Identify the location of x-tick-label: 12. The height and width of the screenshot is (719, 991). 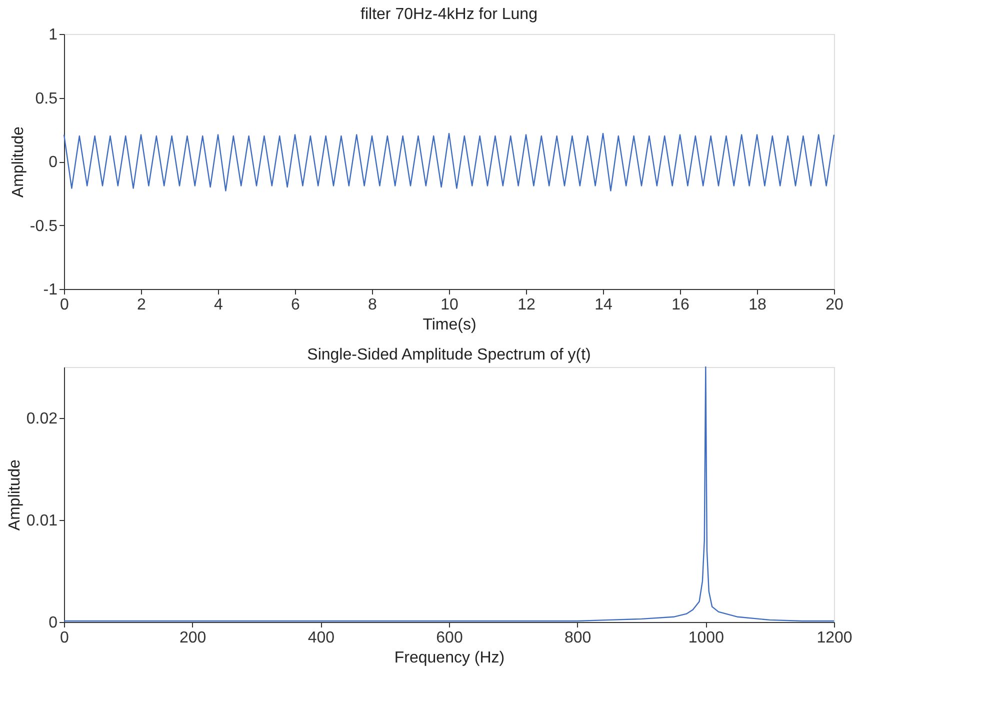
(527, 305).